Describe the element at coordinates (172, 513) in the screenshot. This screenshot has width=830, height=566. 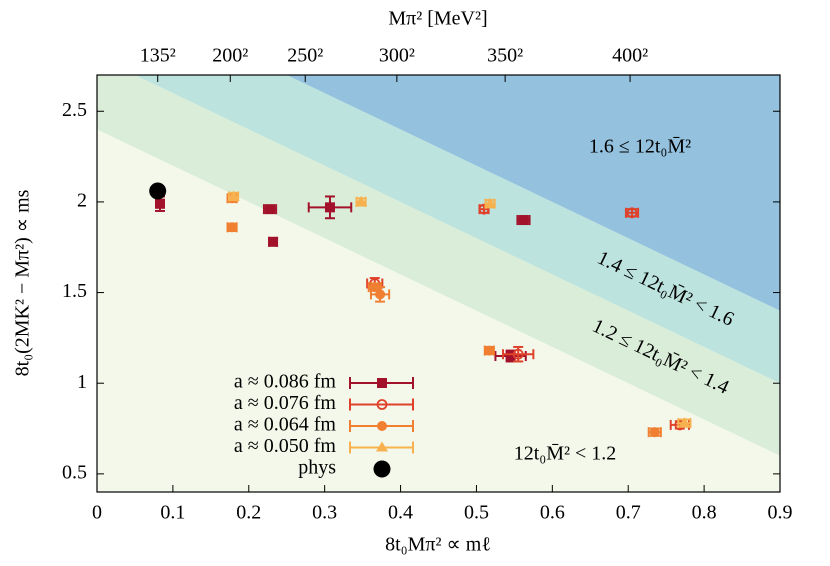
I see `x-tick-label: 0.1` at that location.